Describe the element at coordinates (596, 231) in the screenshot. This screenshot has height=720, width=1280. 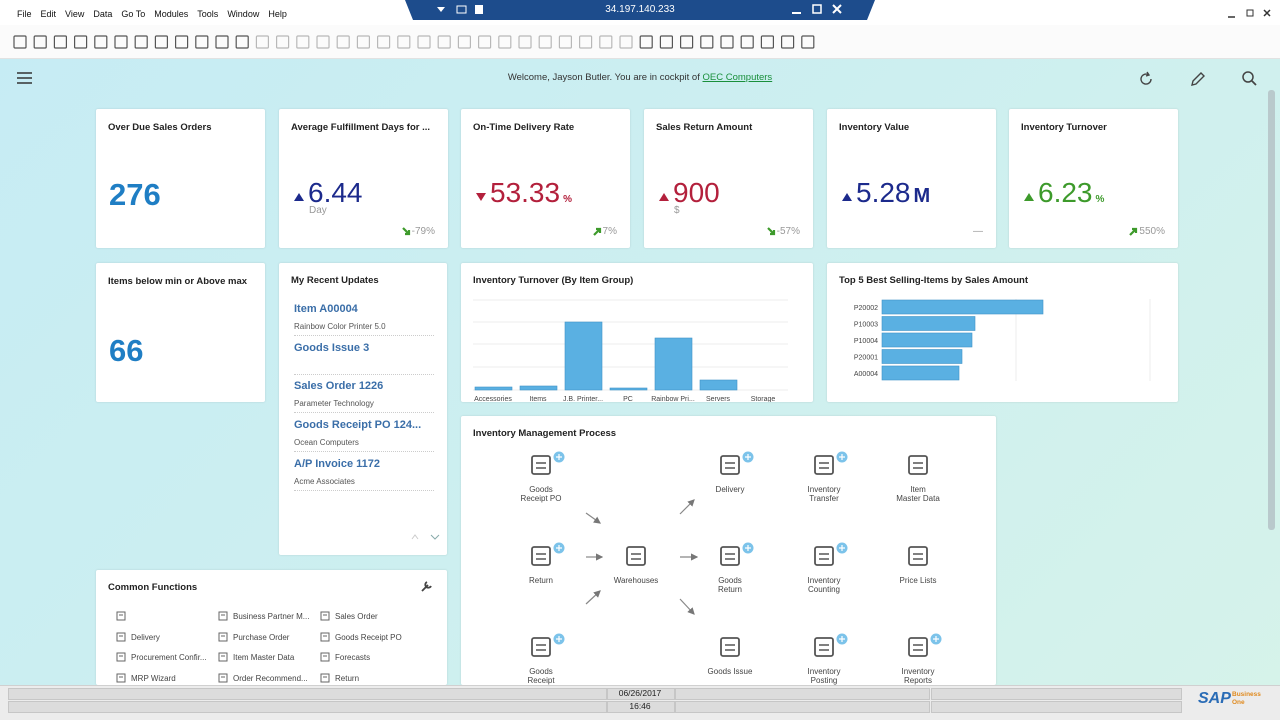
I see `change-arrow` at that location.